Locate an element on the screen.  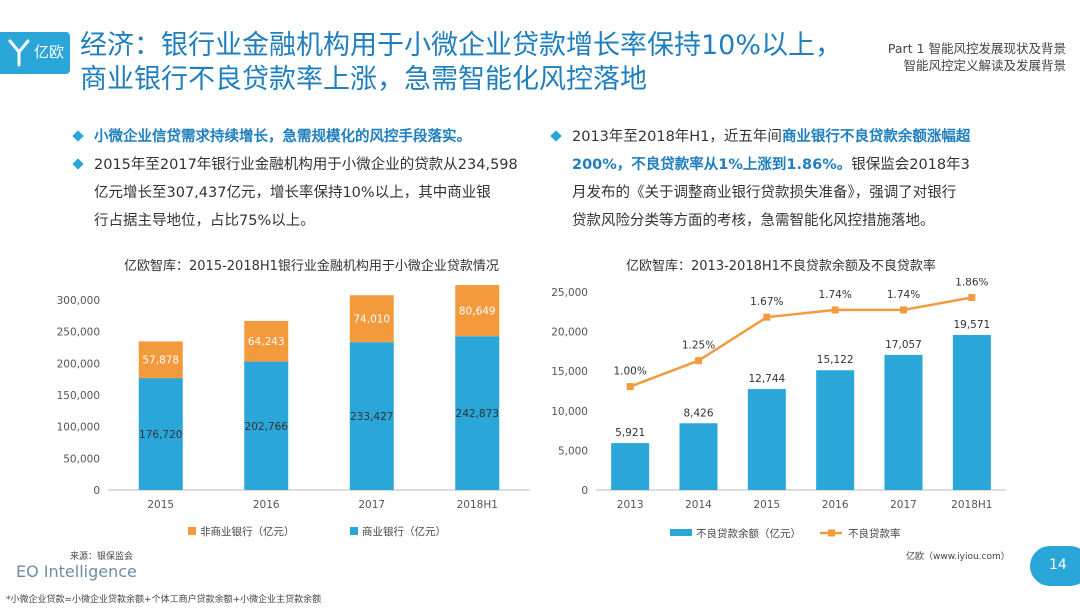
bullet-text: 小微企业信贷需求持续增长，急需规模化的风控手段落实。 is located at coordinates (282, 137).